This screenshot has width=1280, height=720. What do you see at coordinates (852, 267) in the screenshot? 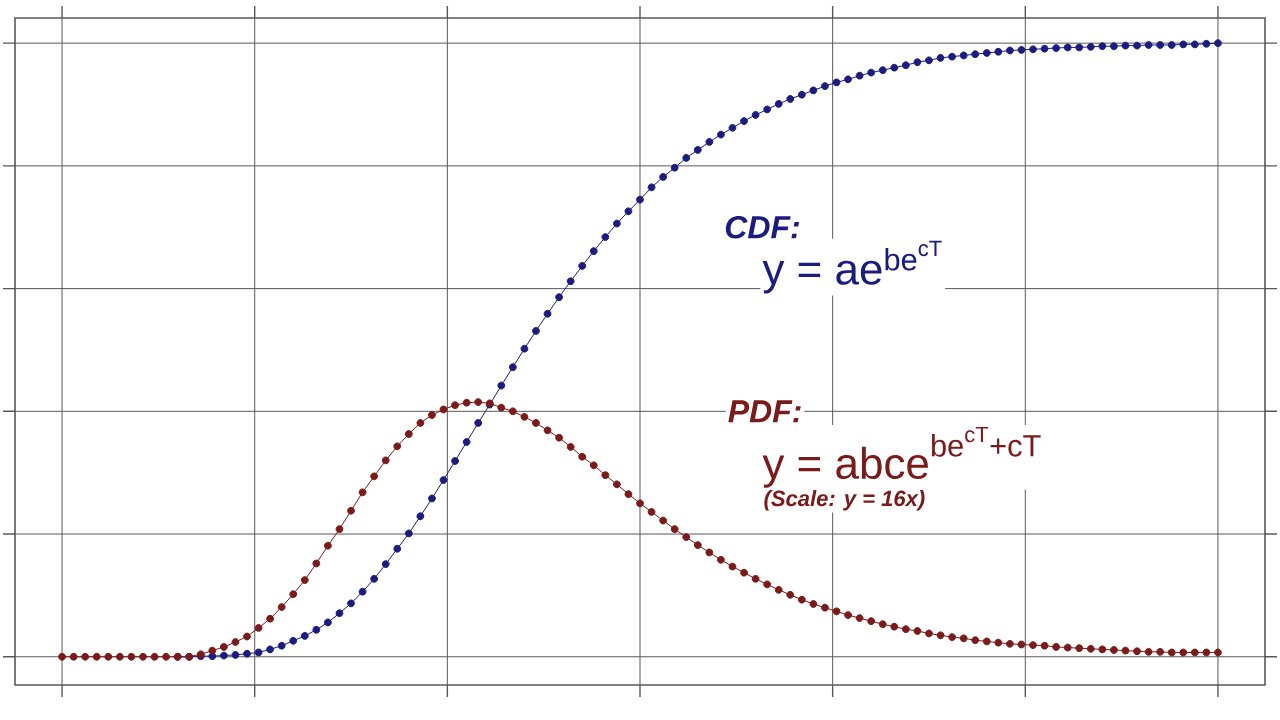
I see `annotation: $\text{y = ae}^{\text{be}^{\text{cT}}}$` at bounding box center [852, 267].